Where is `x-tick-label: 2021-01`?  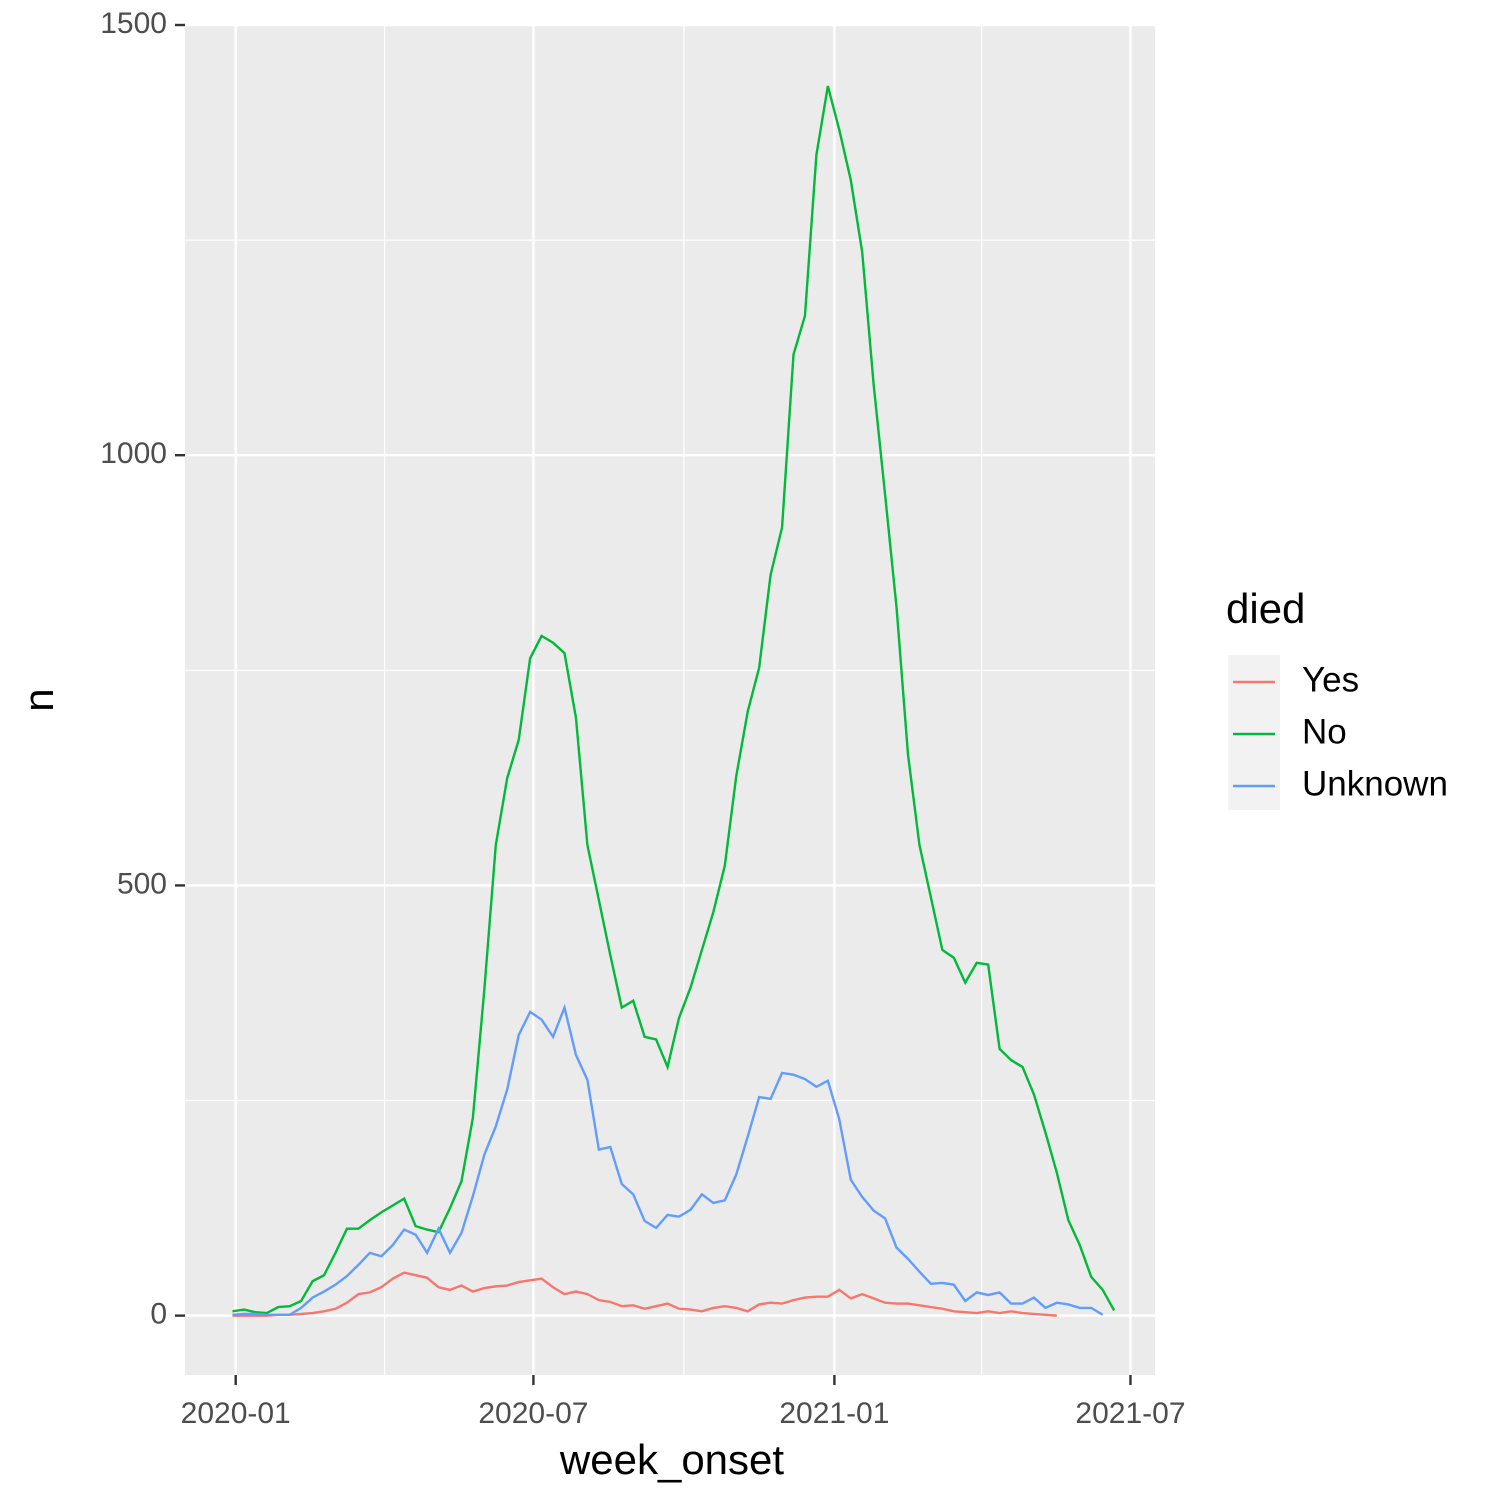 x-tick-label: 2021-01 is located at coordinates (834, 1413).